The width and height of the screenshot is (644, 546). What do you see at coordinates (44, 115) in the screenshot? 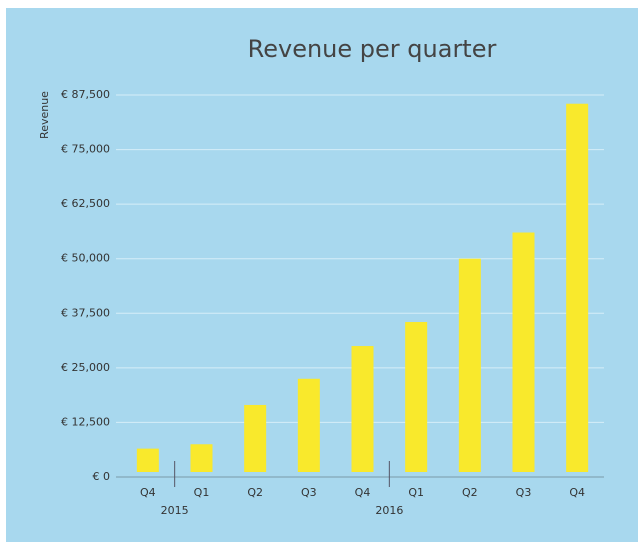
I see `y-axis-label: Revenue` at bounding box center [44, 115].